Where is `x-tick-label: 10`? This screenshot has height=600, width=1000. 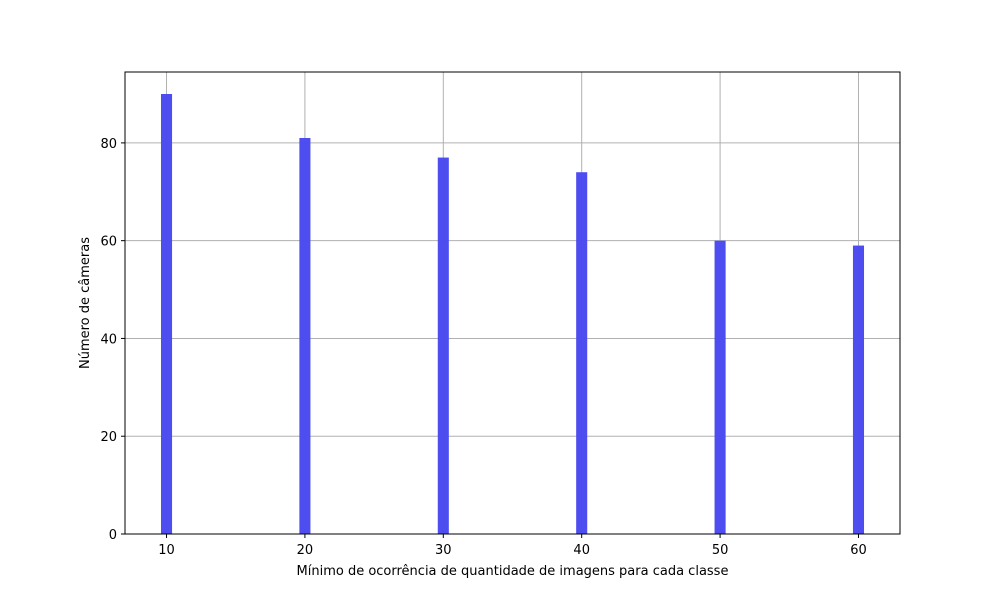 x-tick-label: 10 is located at coordinates (166, 550).